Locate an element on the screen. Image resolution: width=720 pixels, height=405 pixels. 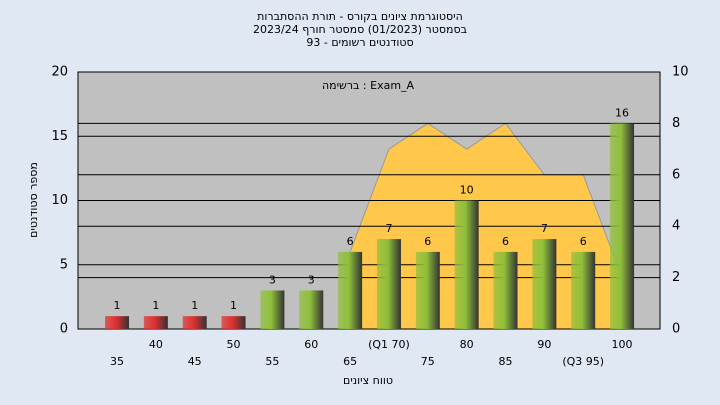
x-tick-label: 35 is located at coordinates (117, 361).